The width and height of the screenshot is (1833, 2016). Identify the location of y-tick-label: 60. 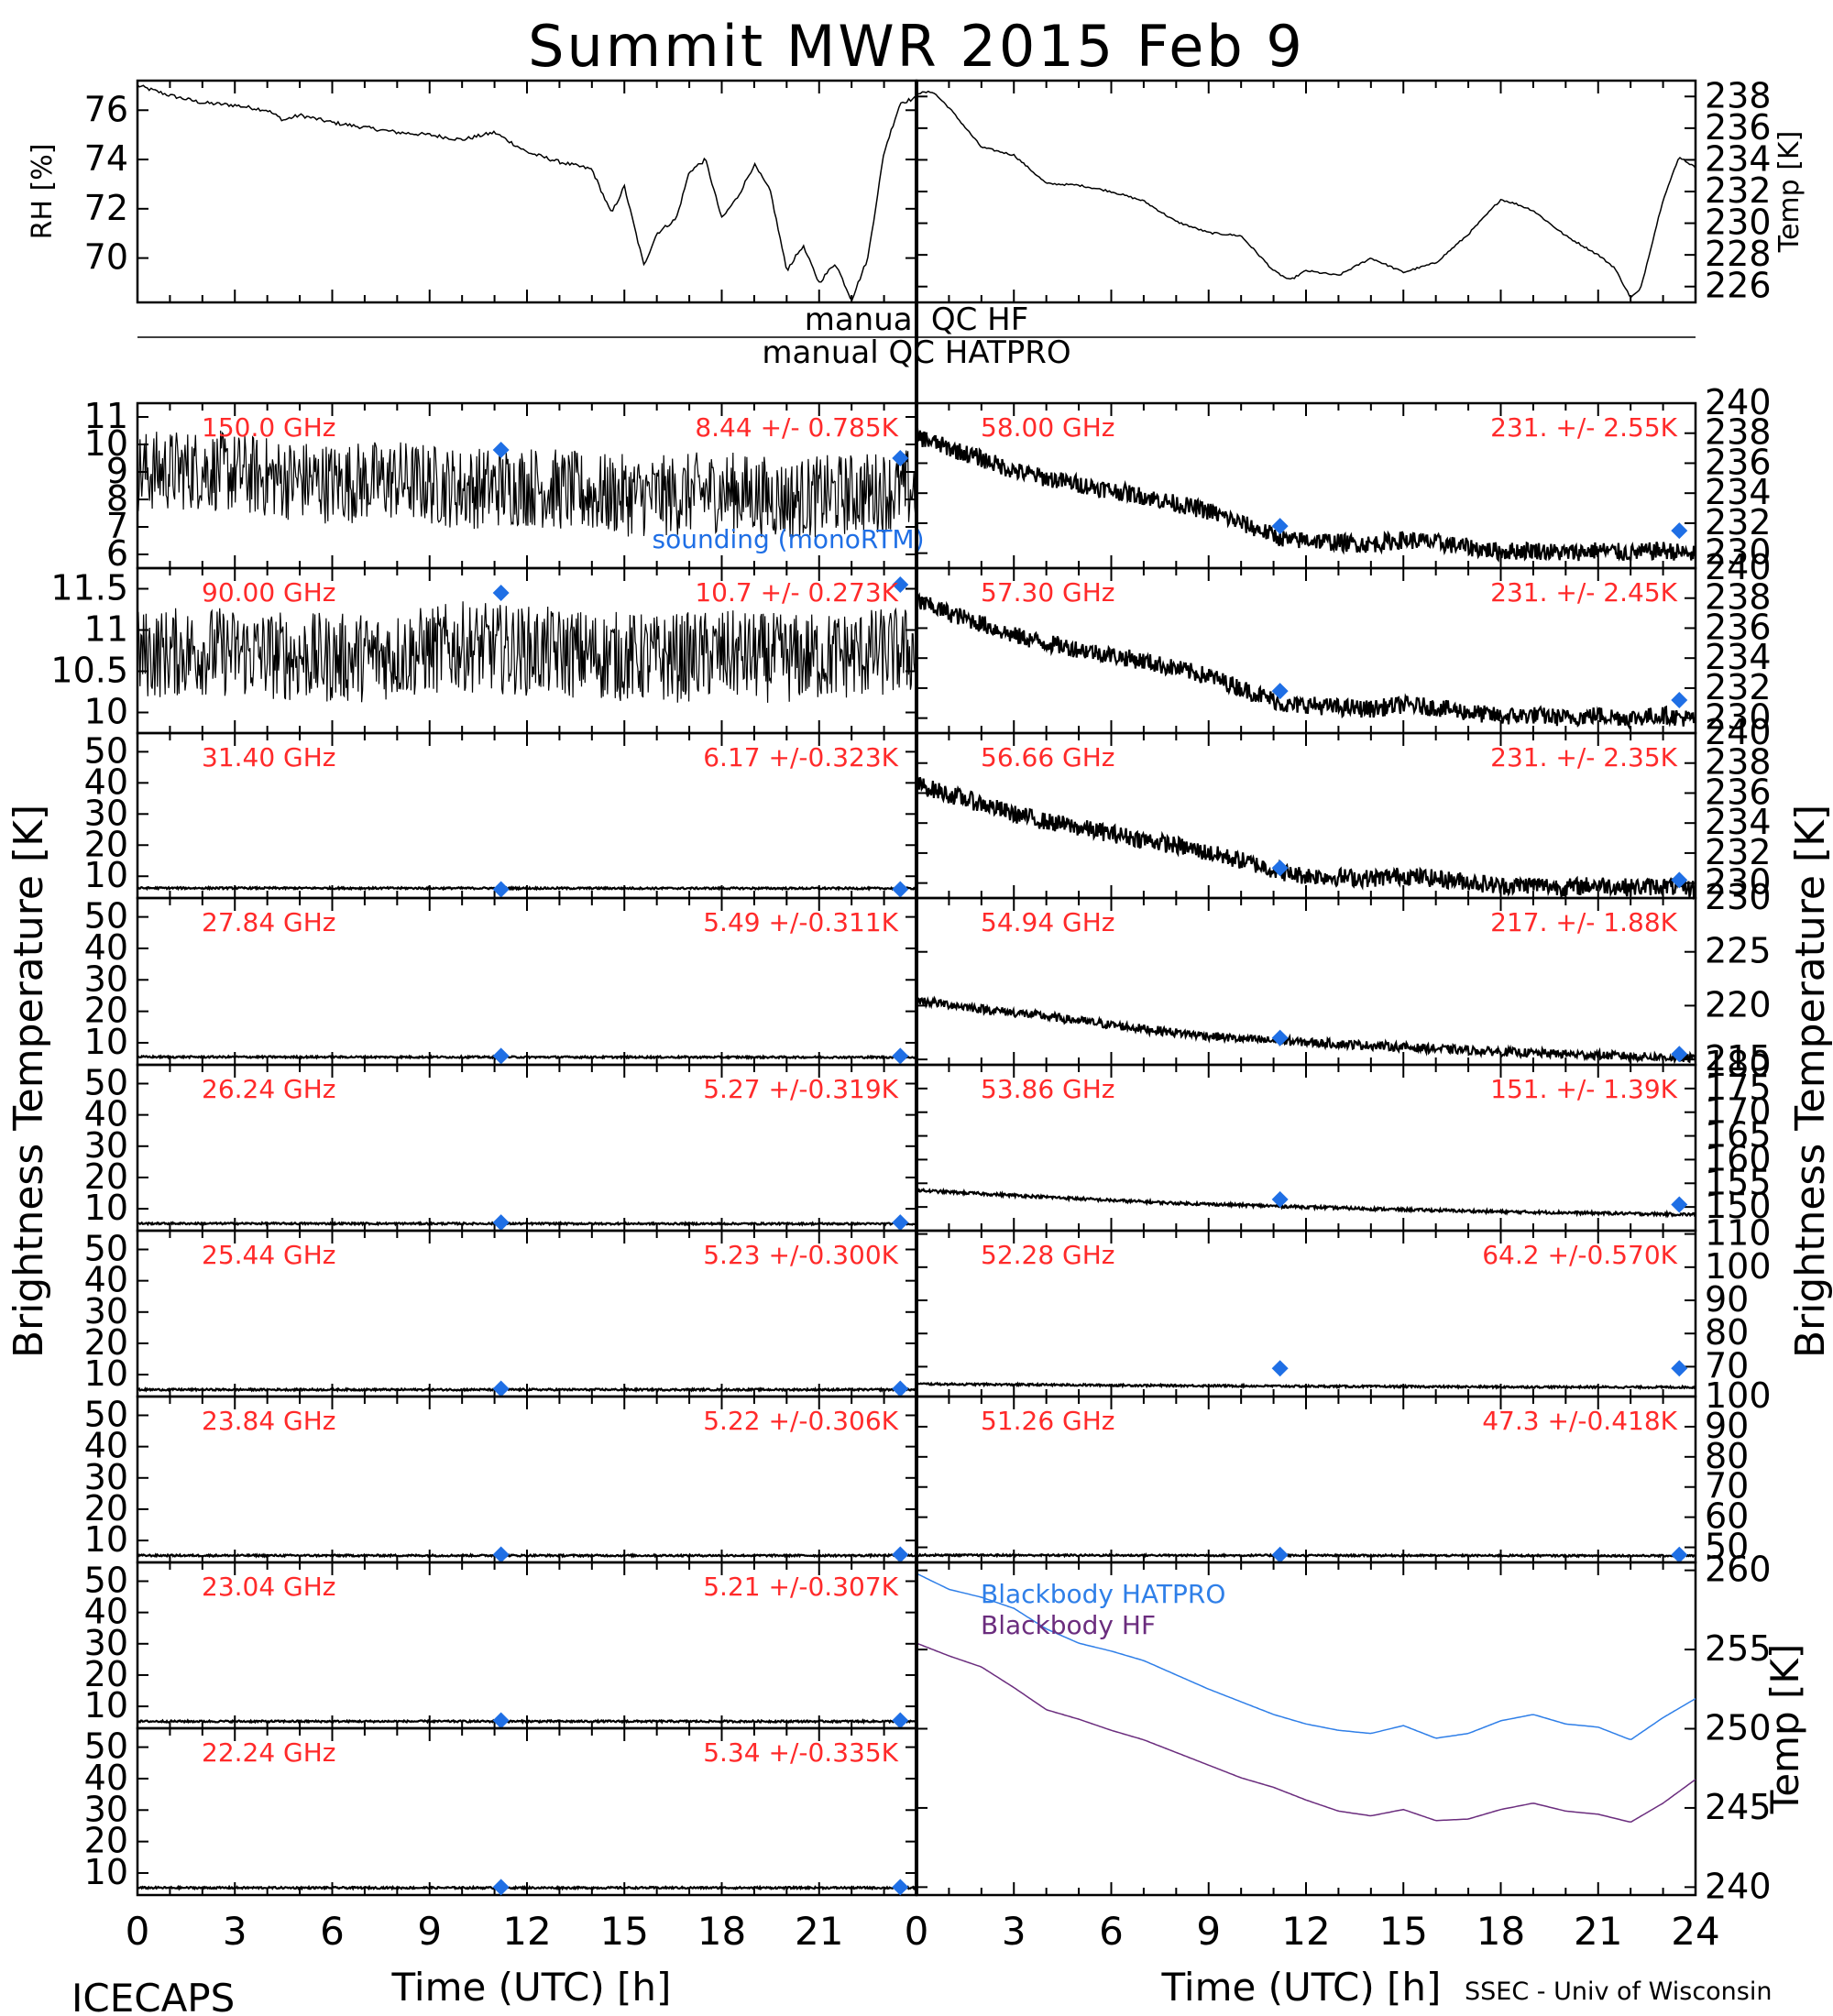
(1727, 1516).